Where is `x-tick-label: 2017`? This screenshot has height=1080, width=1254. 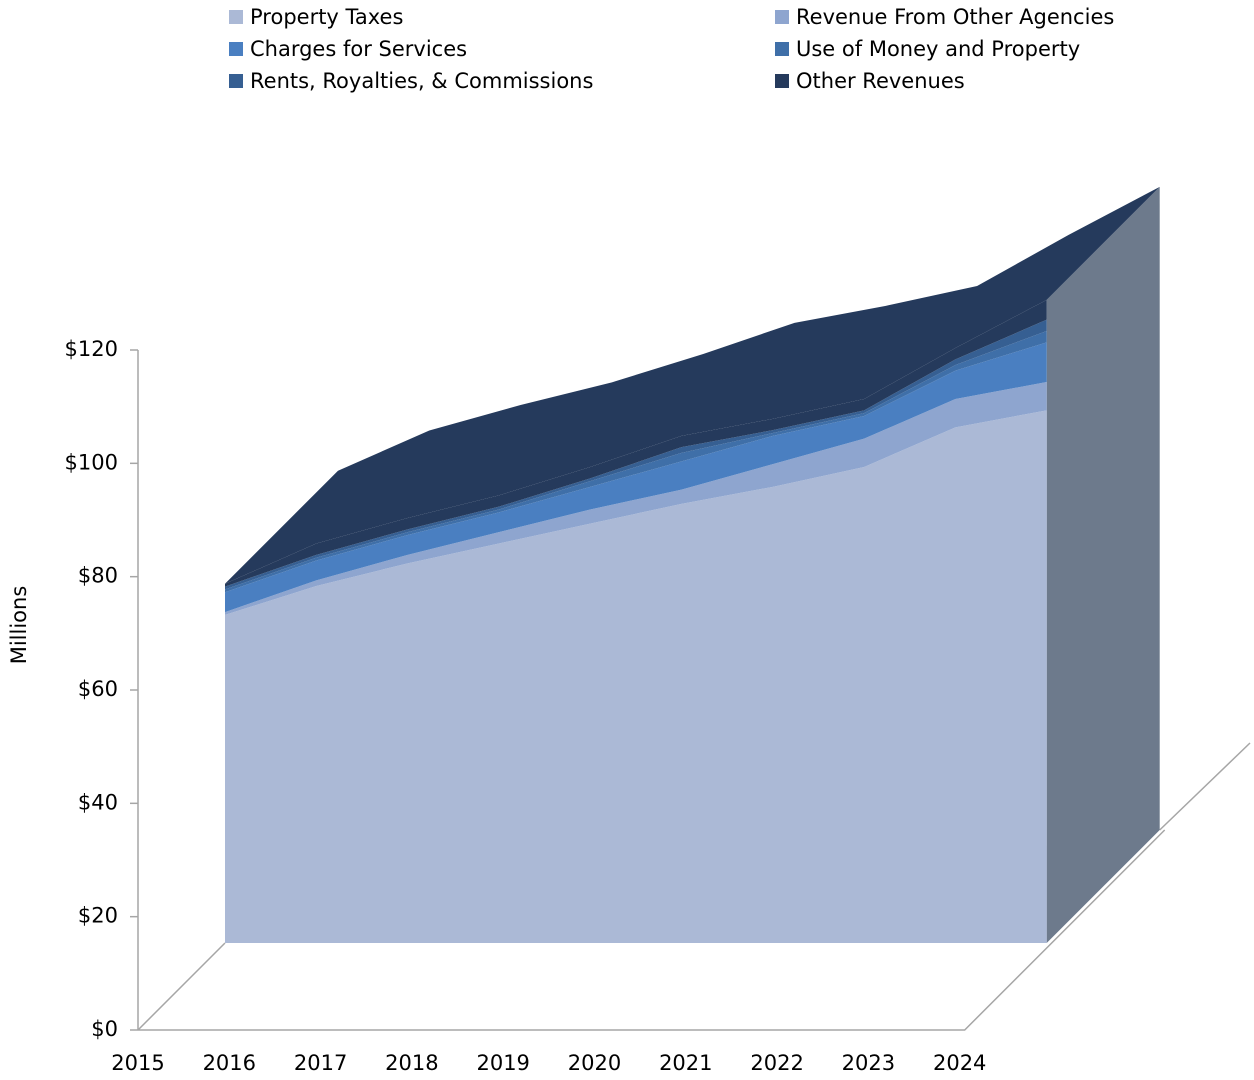
x-tick-label: 2017 is located at coordinates (320, 1063).